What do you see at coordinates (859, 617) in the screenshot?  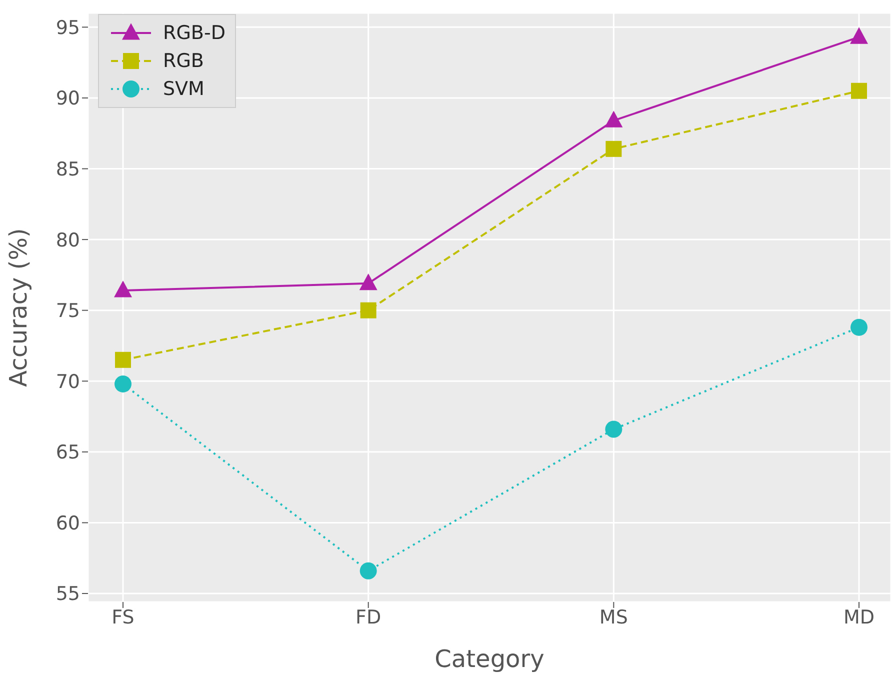 I see `x-tick-label: MD` at bounding box center [859, 617].